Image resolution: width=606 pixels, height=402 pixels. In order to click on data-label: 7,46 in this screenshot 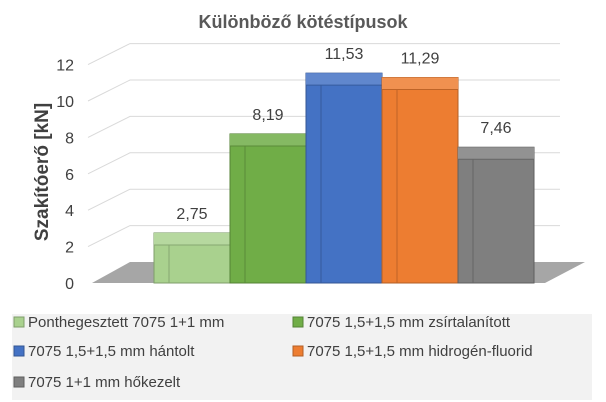, I will do `click(495, 128)`.